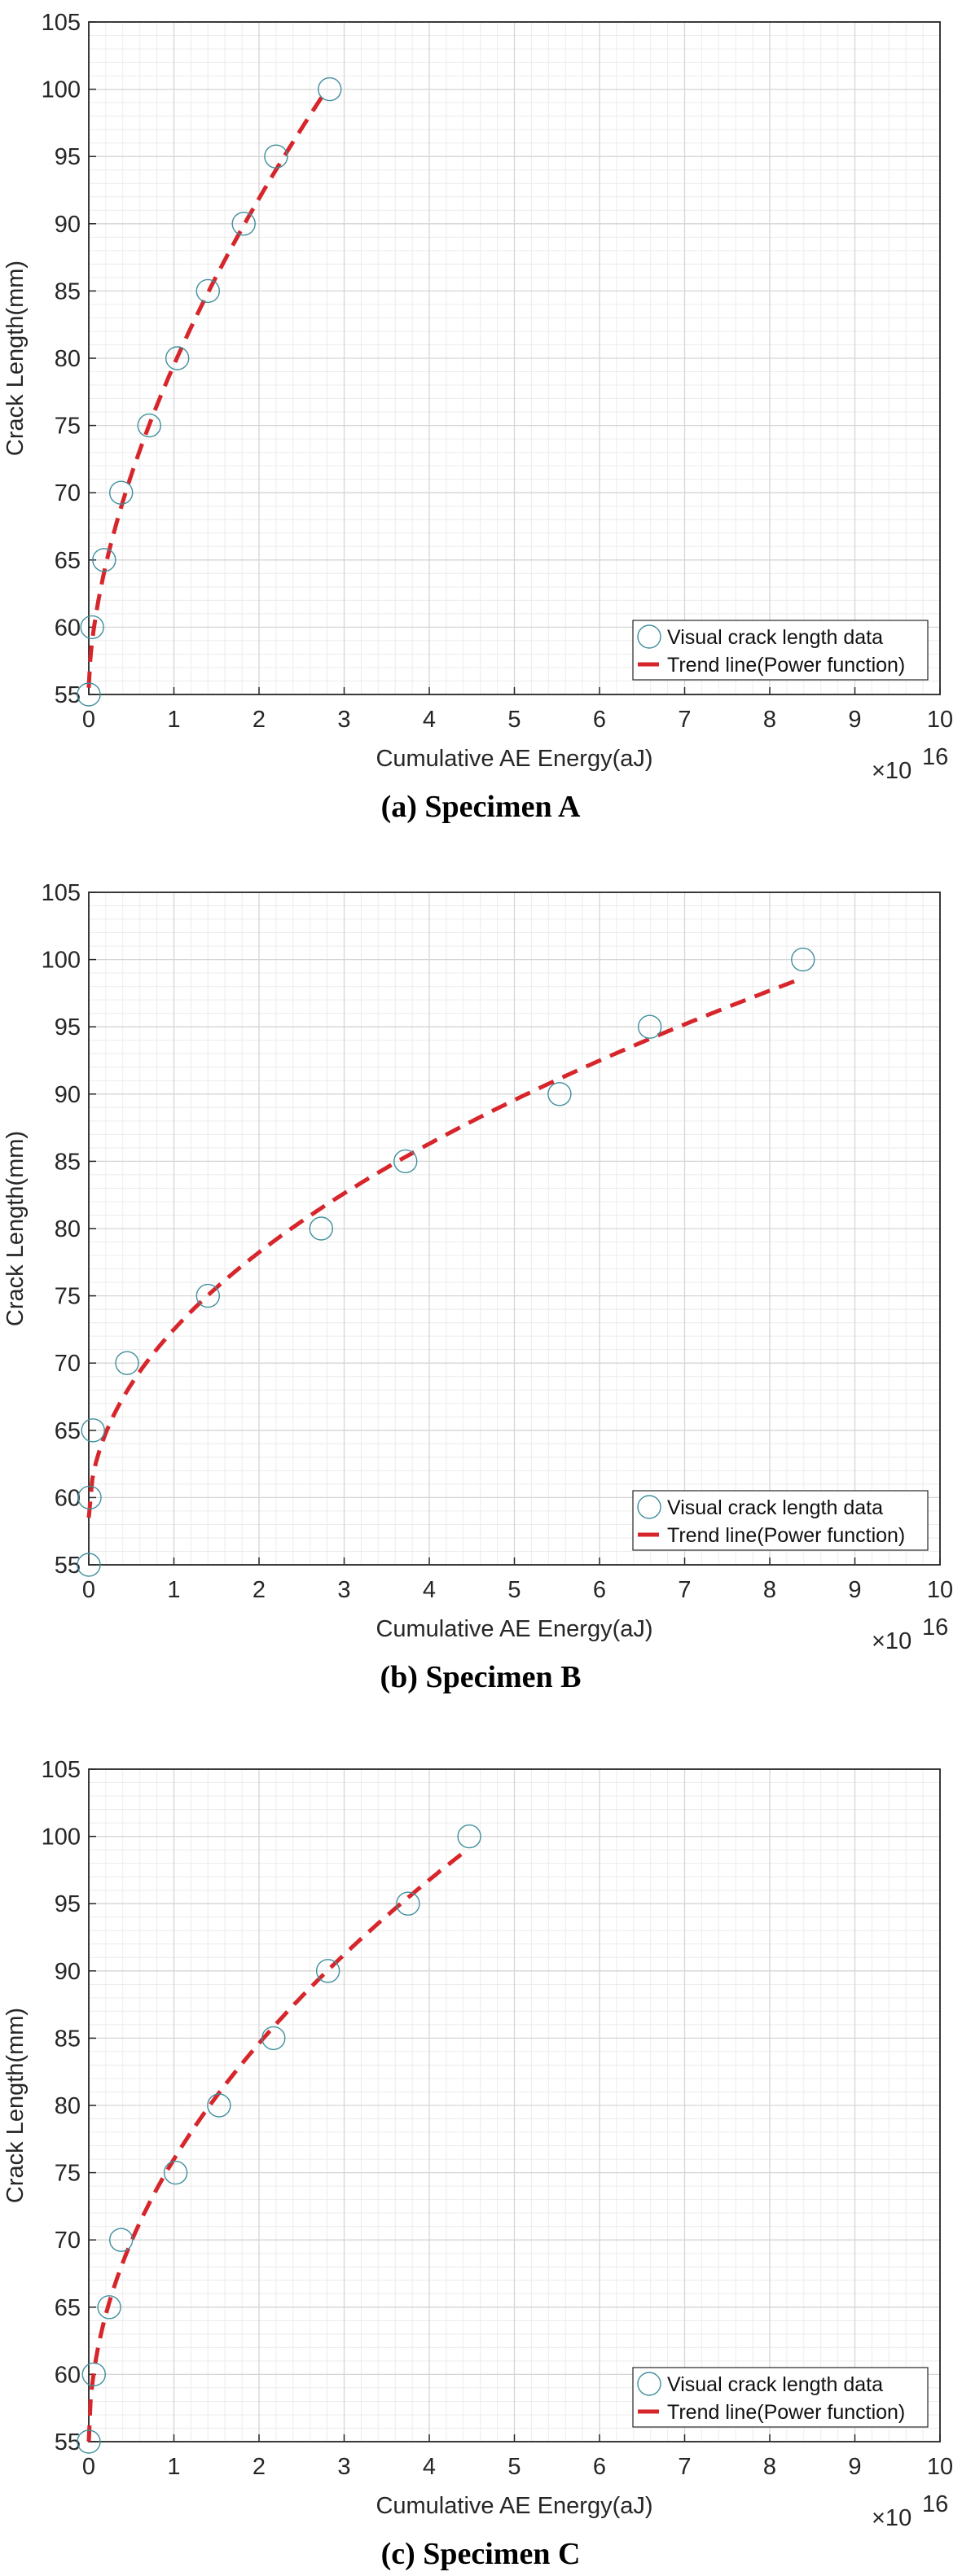 The height and width of the screenshot is (2576, 962). What do you see at coordinates (481, 2554) in the screenshot?
I see `caption: (c) Specimen C` at bounding box center [481, 2554].